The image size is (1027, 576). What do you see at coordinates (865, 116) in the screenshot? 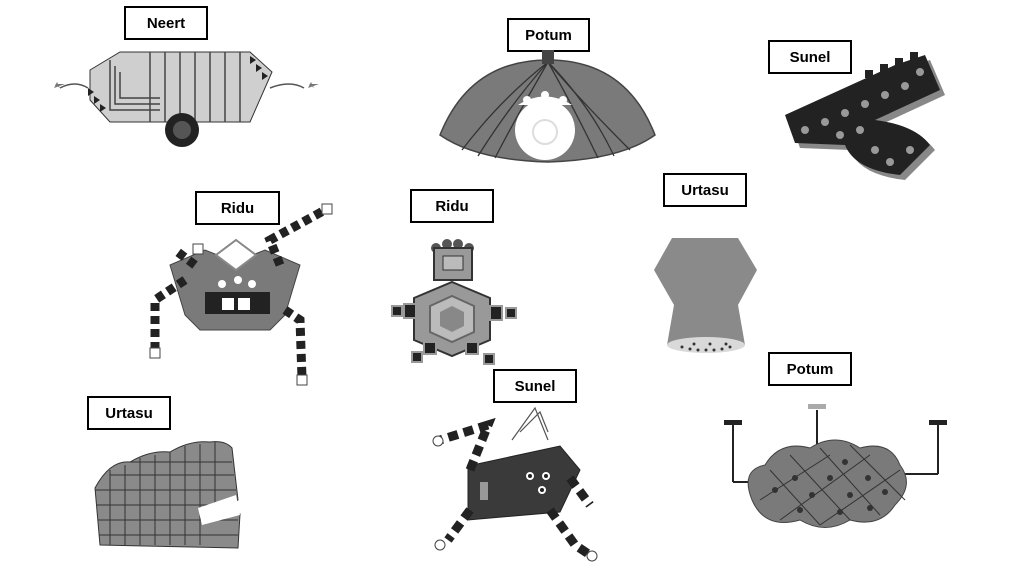
I see `sunel-hook-creature` at bounding box center [865, 116].